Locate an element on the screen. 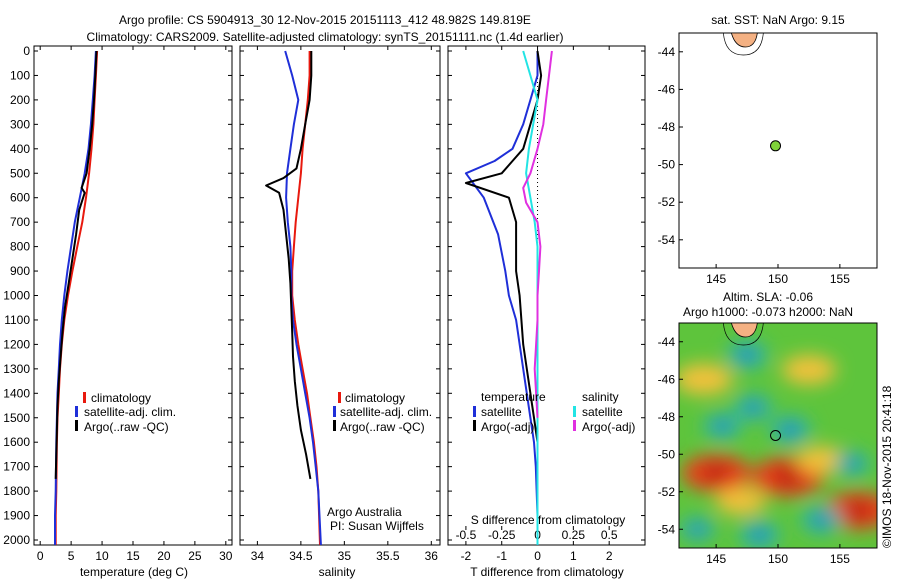 The width and height of the screenshot is (900, 580). y-tick-label: 400 is located at coordinates (20, 149).